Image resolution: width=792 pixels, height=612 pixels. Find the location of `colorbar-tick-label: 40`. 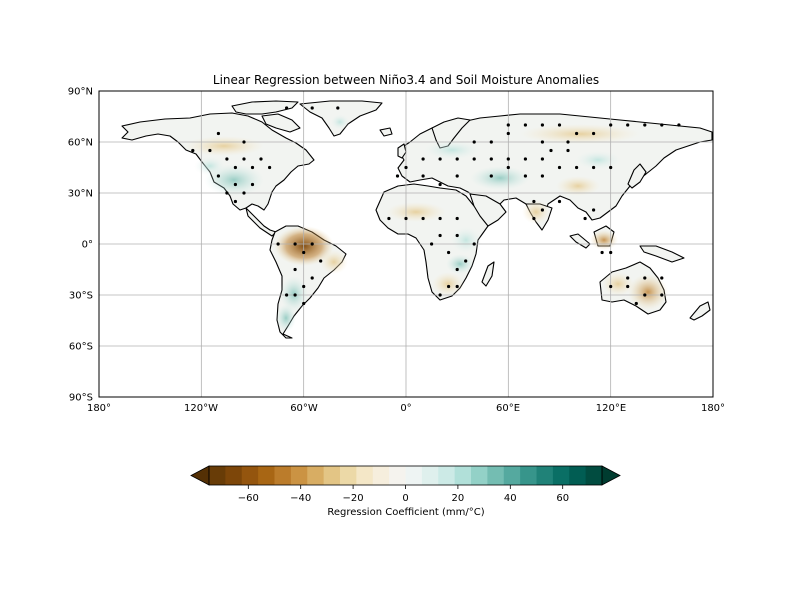

colorbar-tick-label: 40 is located at coordinates (510, 498).